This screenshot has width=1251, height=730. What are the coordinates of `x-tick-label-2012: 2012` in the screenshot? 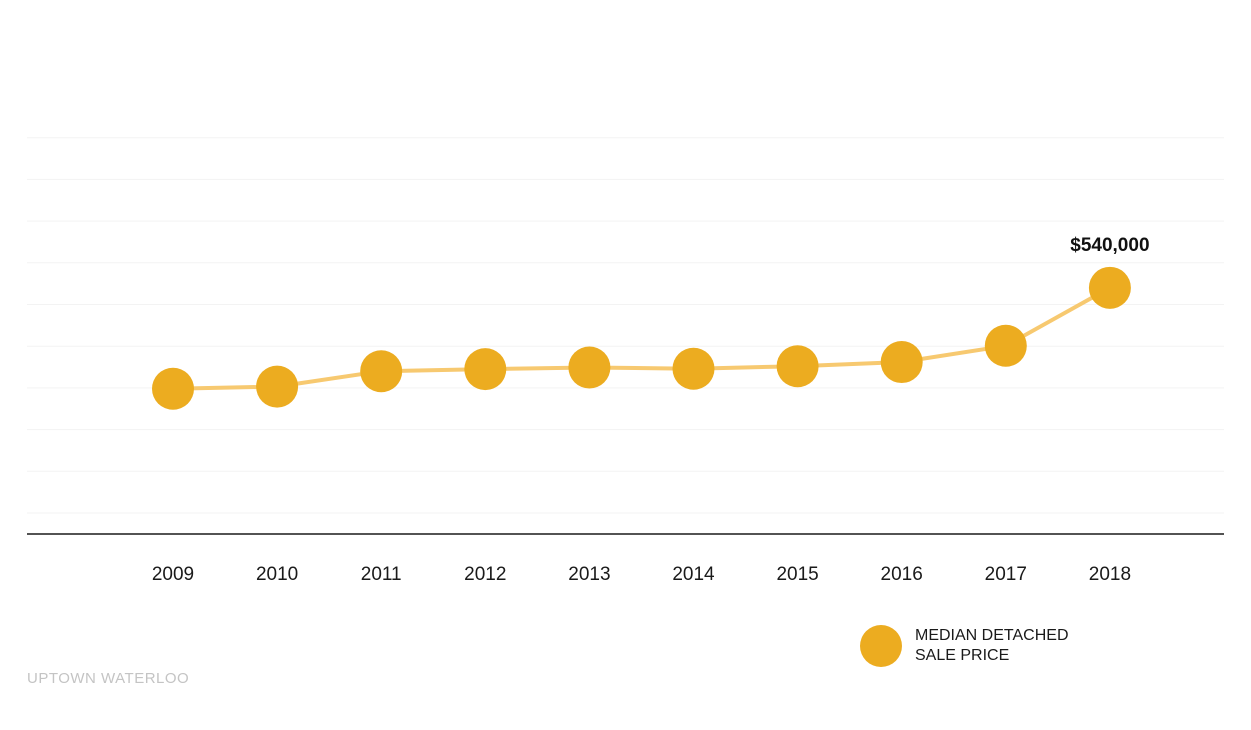 It's located at (485, 574).